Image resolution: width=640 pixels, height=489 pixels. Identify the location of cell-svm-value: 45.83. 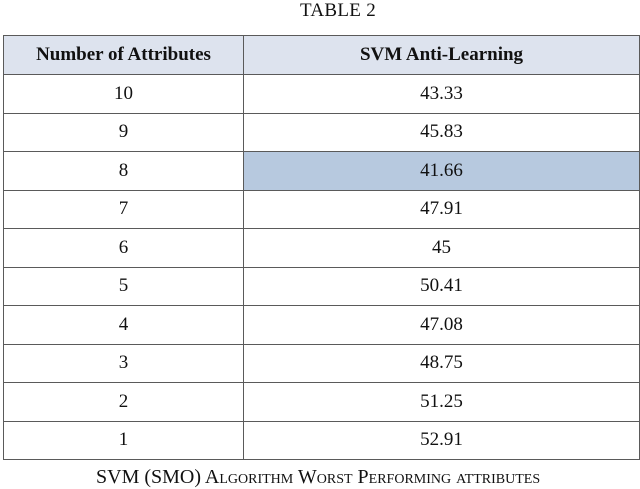
(441, 132).